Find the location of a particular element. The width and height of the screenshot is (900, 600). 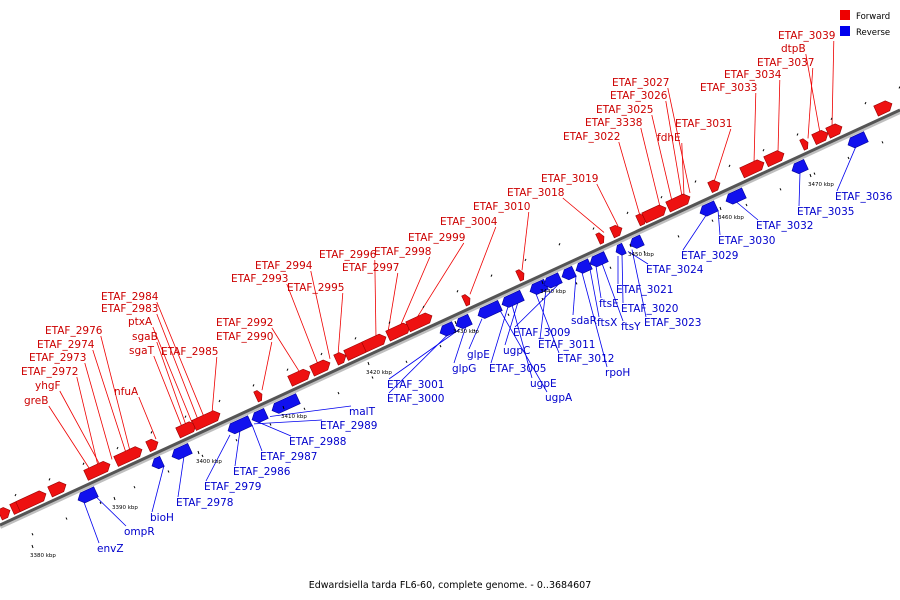

forward-gene-label: ETAF_3027 is located at coordinates (640, 83).